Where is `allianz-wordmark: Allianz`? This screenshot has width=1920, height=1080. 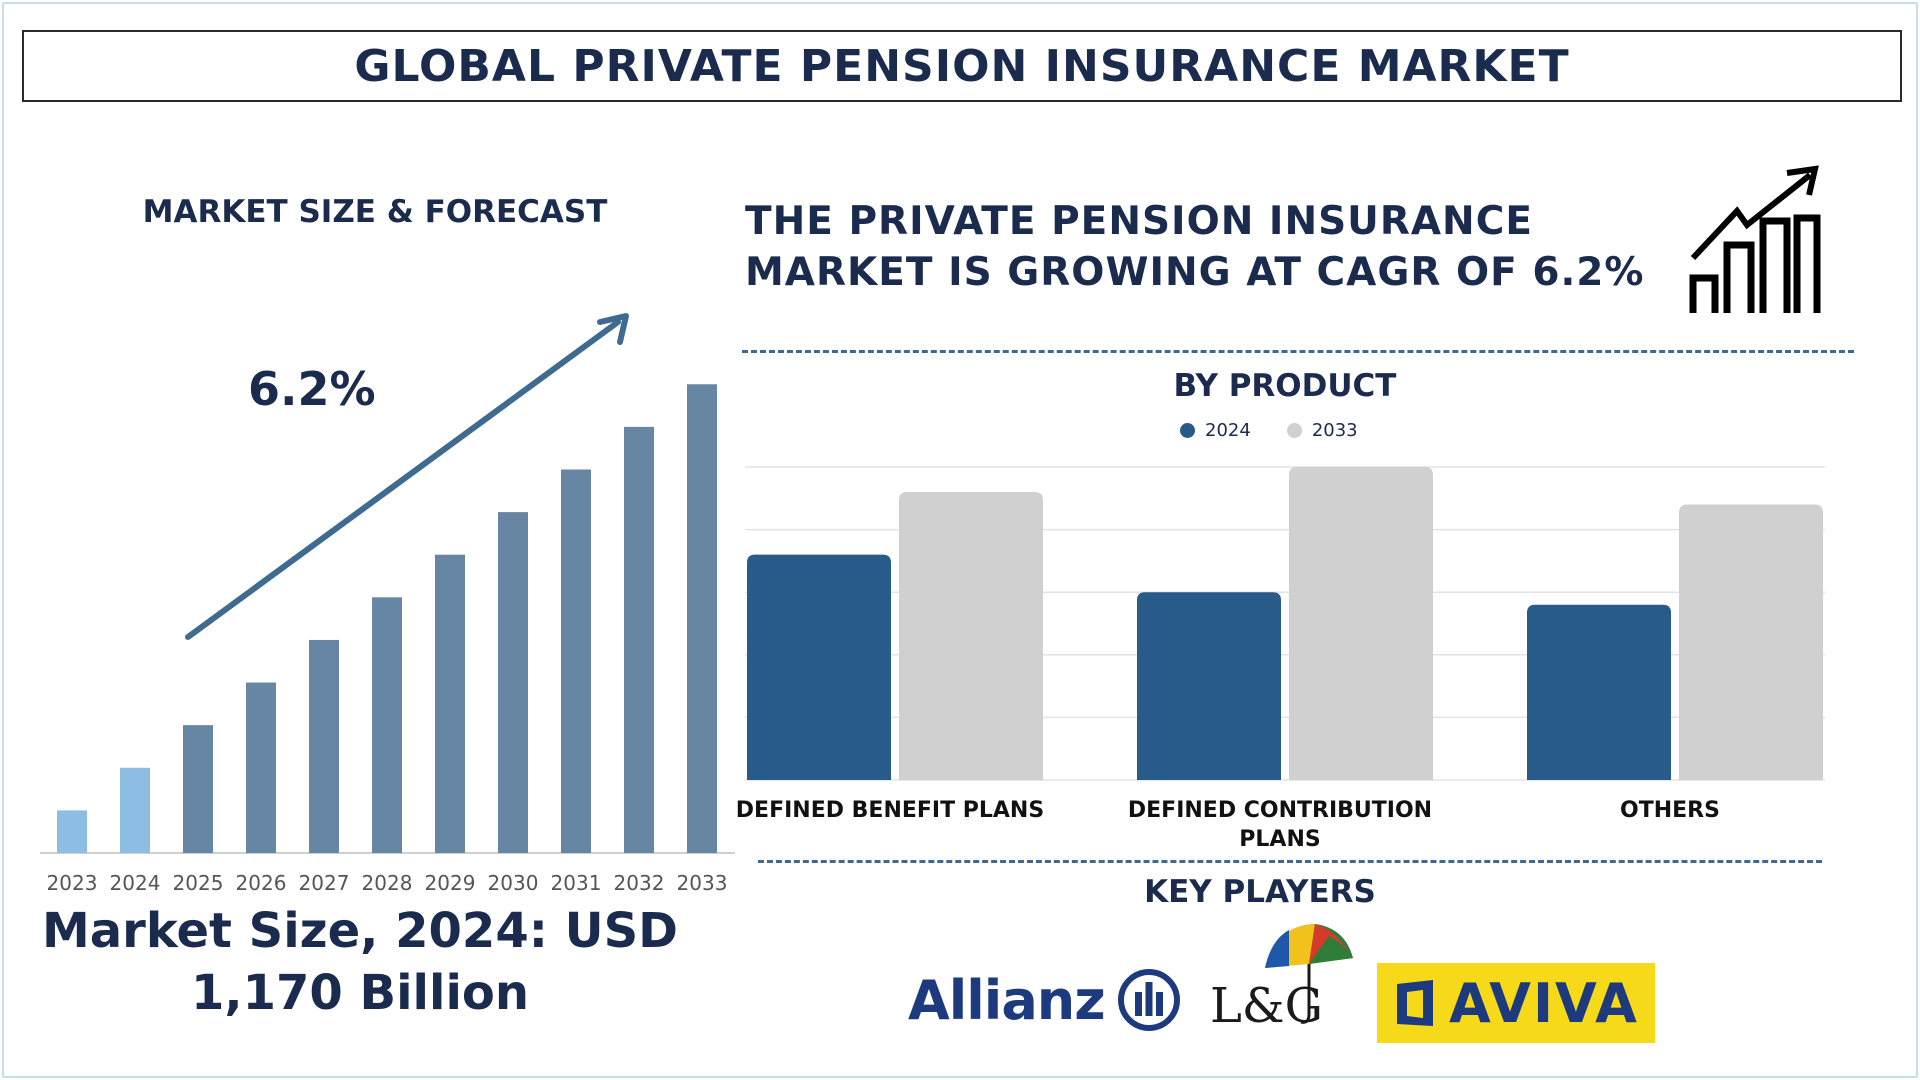 allianz-wordmark: Allianz is located at coordinates (1007, 1000).